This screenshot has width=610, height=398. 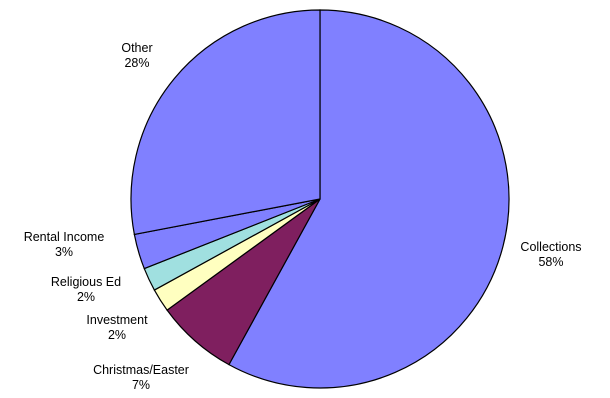 I want to click on slice-label-christmas-easter: Christmas/Easter 7%, so click(x=141, y=377).